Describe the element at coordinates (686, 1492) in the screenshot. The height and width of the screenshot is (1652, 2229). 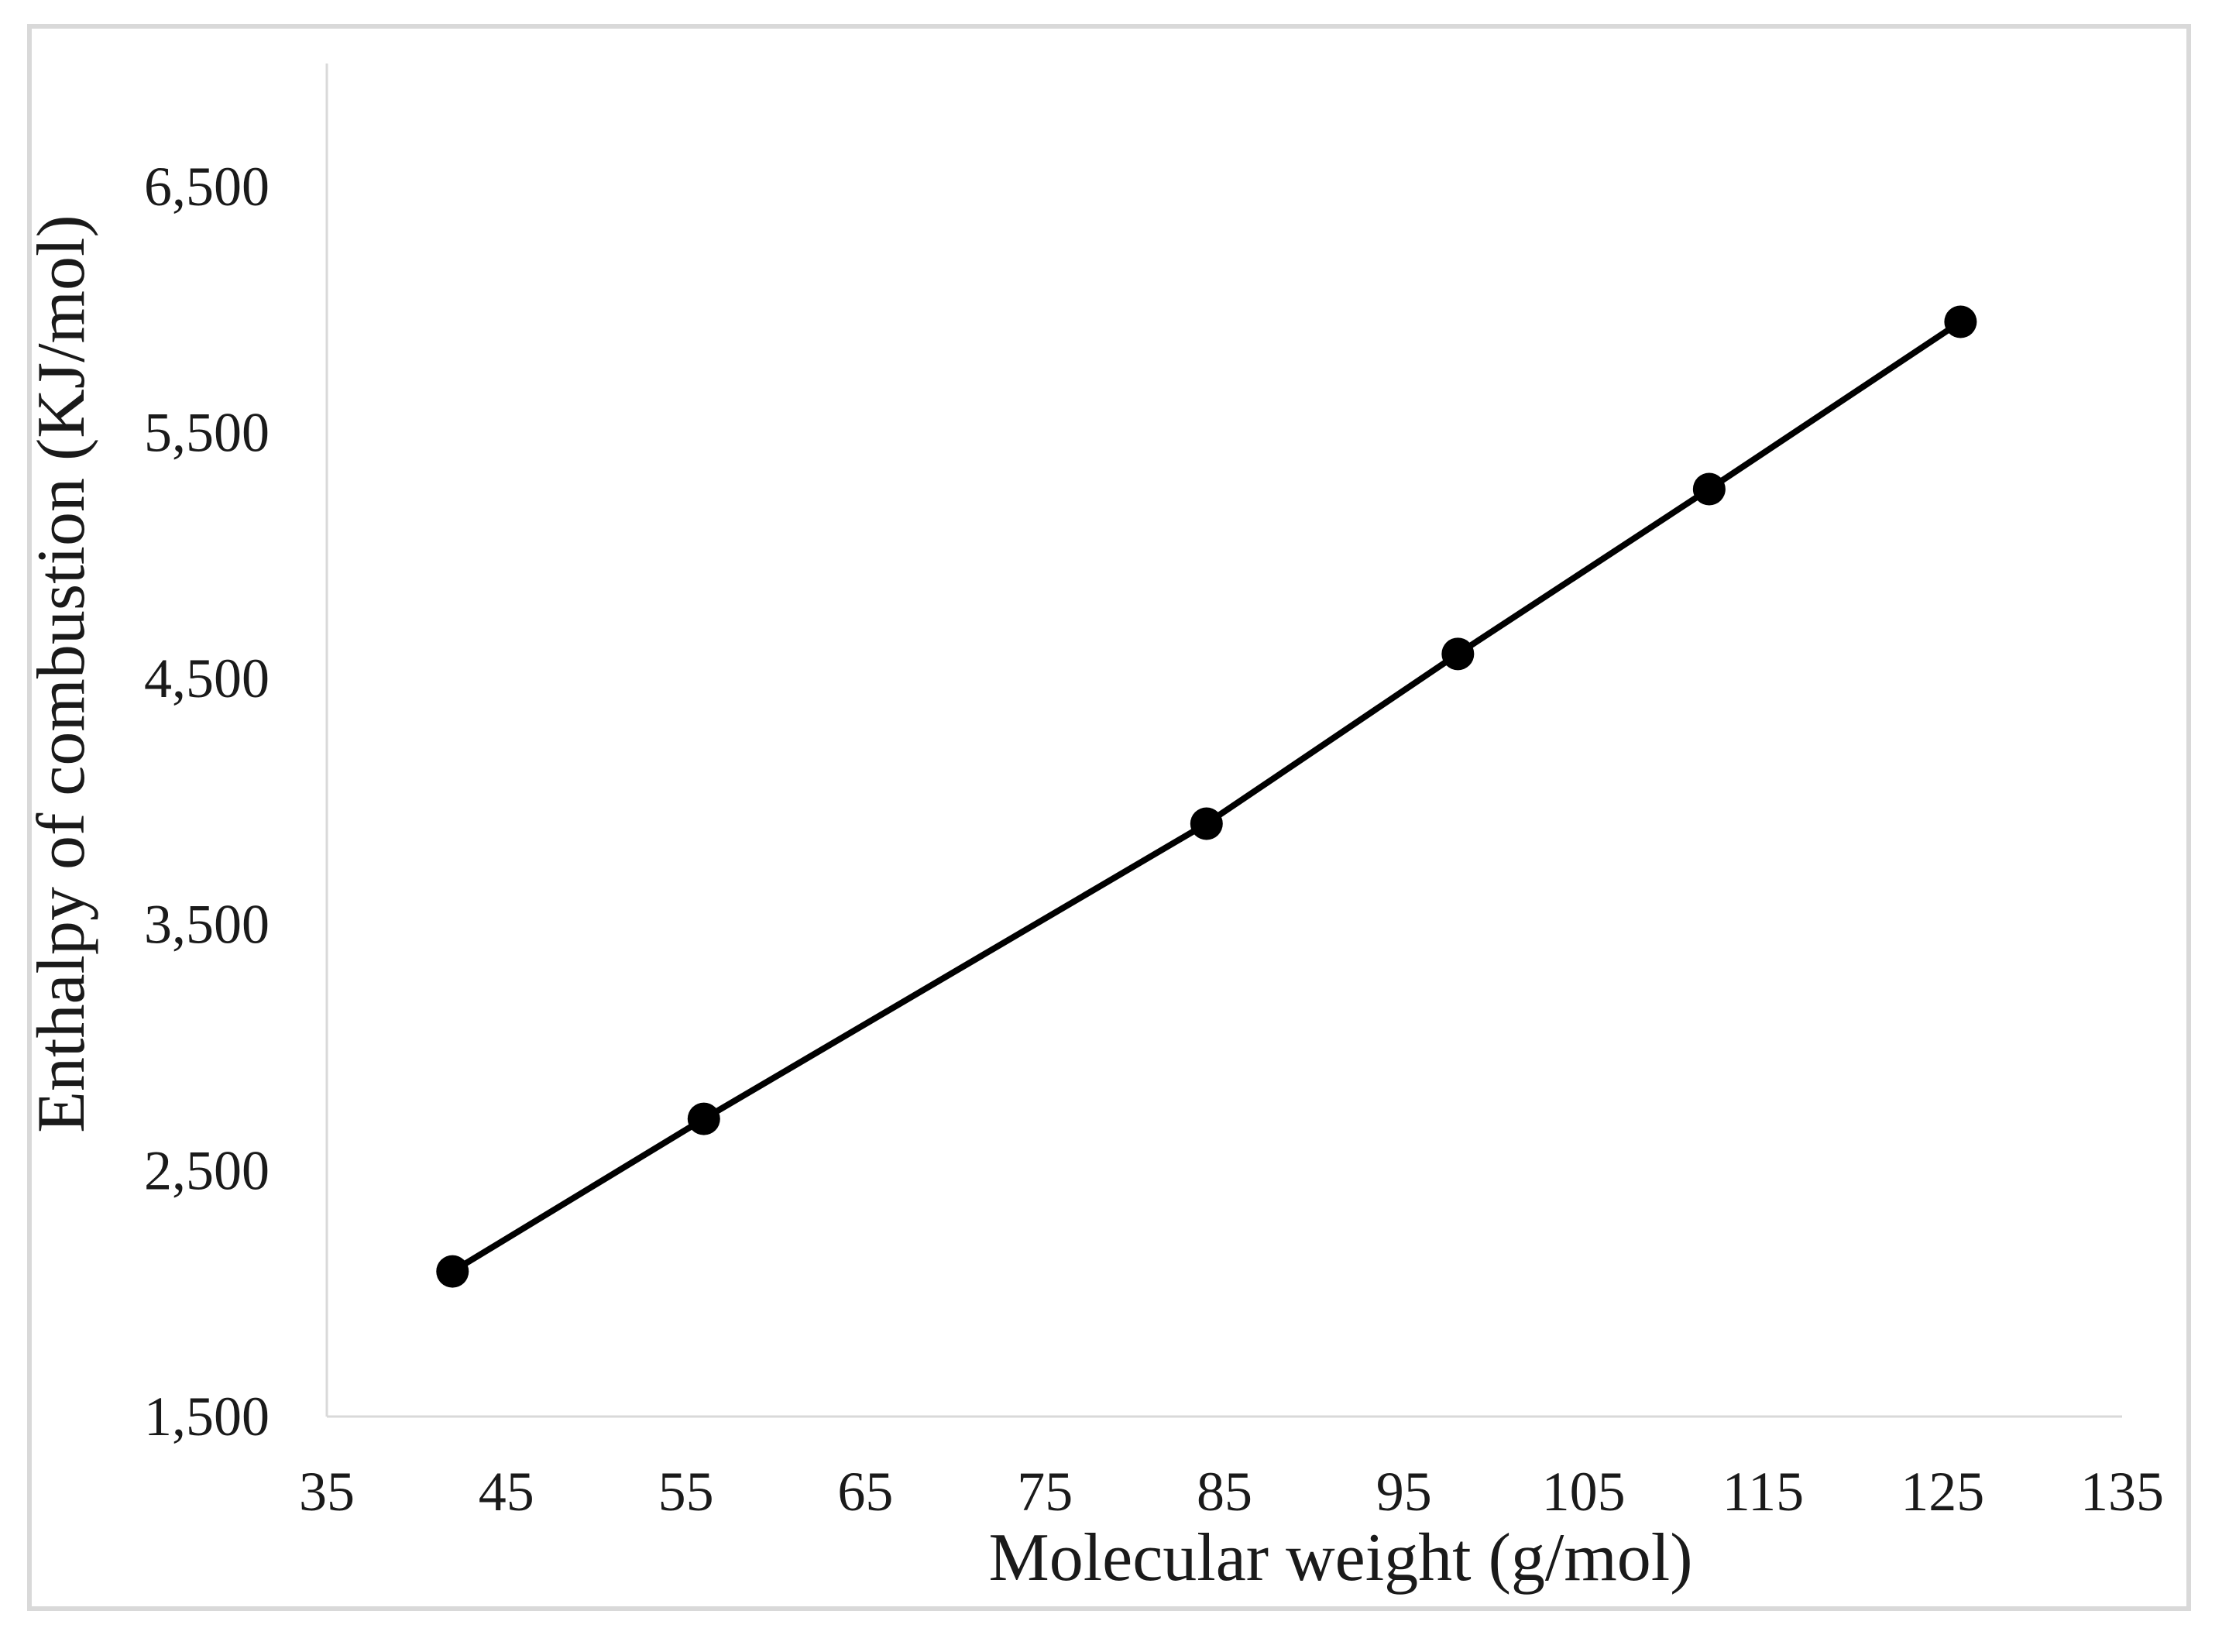
I see `x-tick-label: 55` at that location.